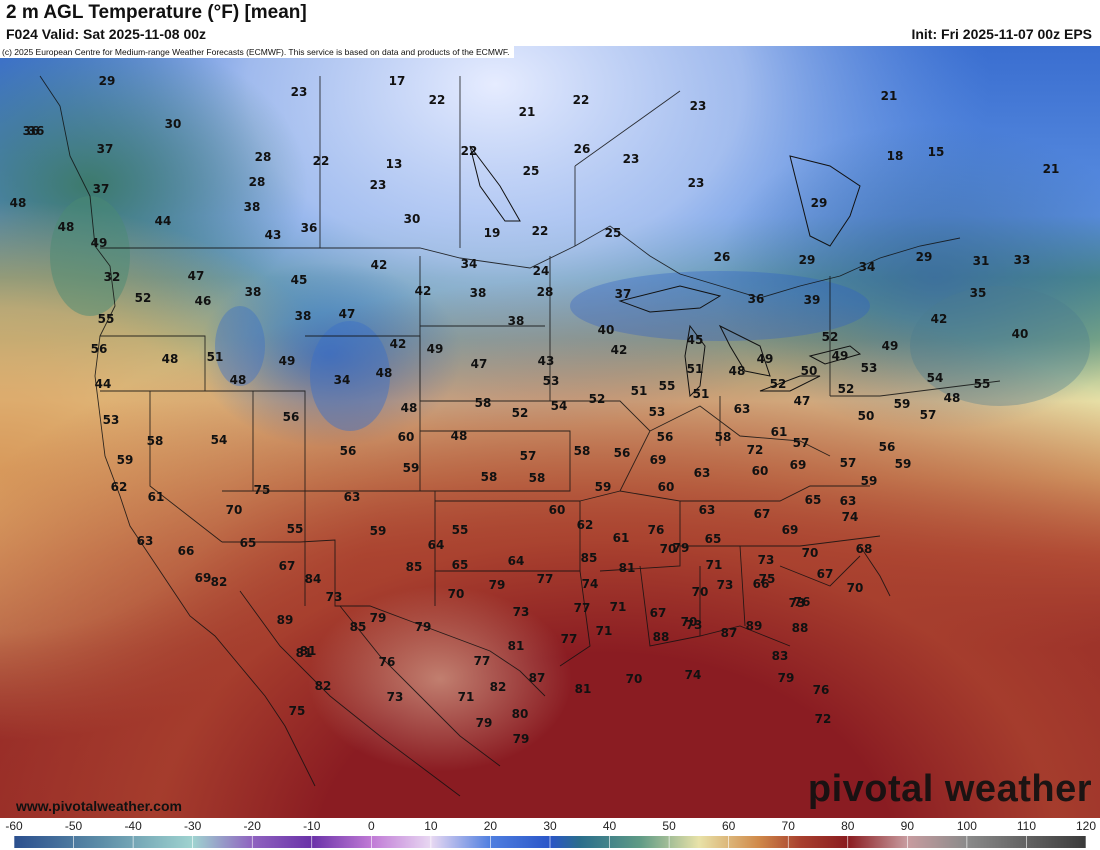 The height and width of the screenshot is (850, 1100). What do you see at coordinates (907, 826) in the screenshot?
I see `colorbar-tick-label: 90` at bounding box center [907, 826].